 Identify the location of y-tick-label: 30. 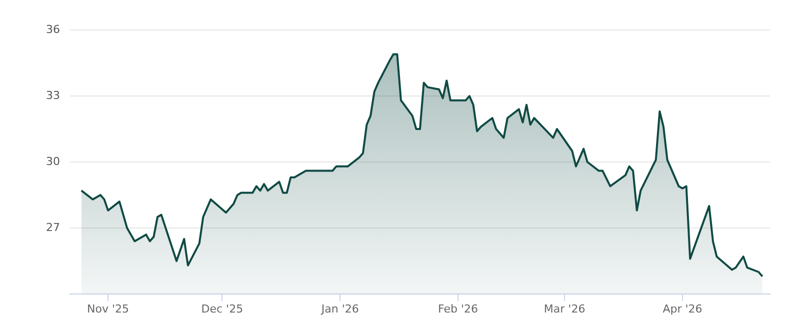
(53, 161).